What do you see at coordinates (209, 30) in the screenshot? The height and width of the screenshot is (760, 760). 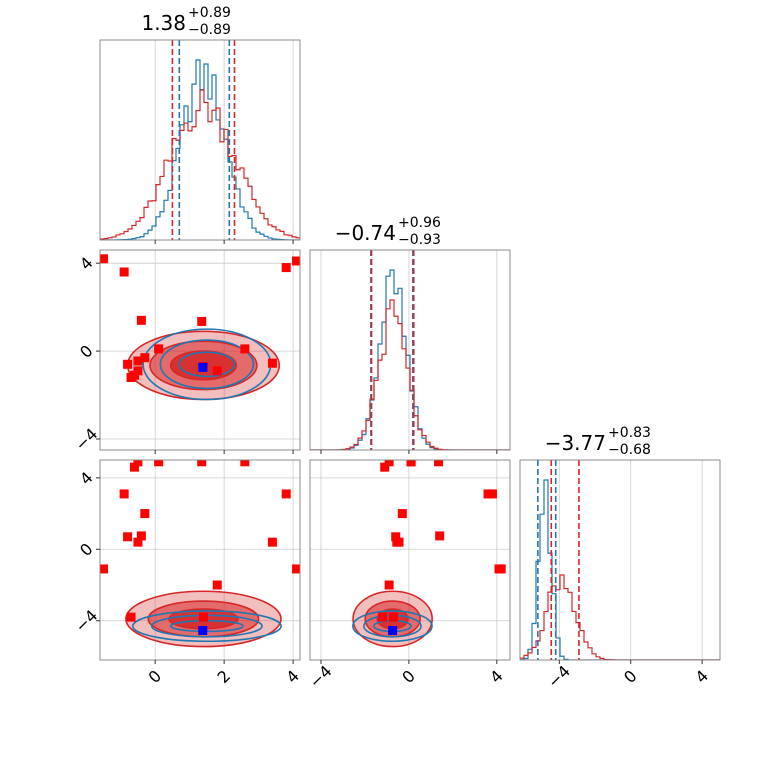 I see `title-minus-0: −0.89` at bounding box center [209, 30].